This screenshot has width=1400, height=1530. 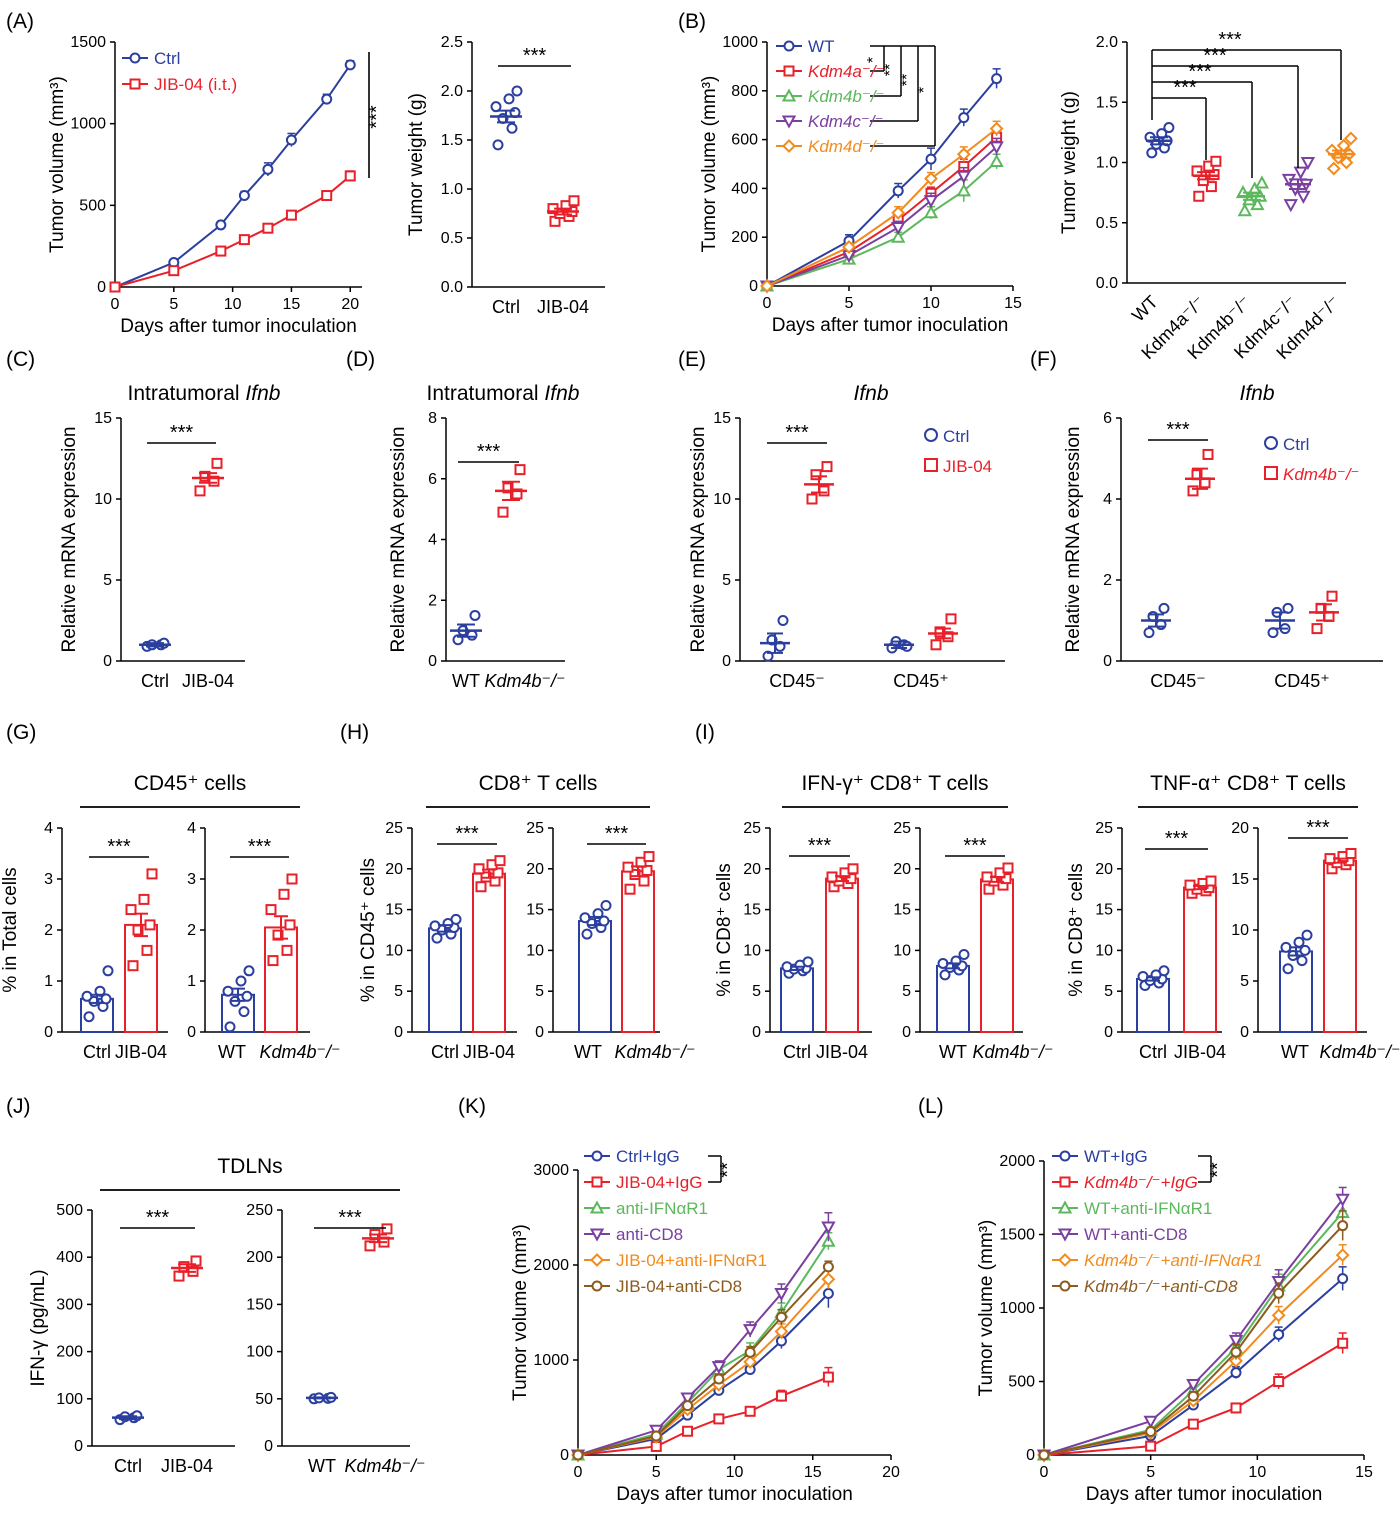 What do you see at coordinates (1135, 1234) in the screenshot?
I see `legend-label: WT+anti-CD8` at bounding box center [1135, 1234].